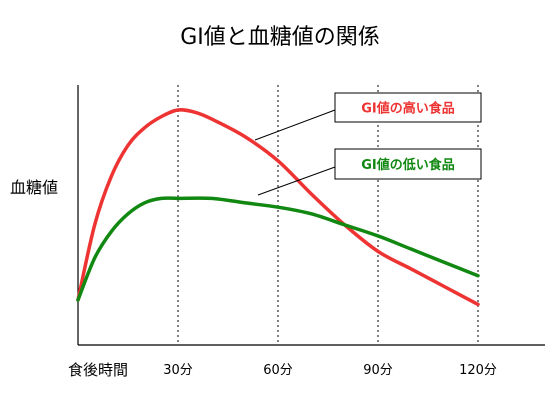  I want to click on chart-title: GI値と血糖値の関係, so click(280, 37).